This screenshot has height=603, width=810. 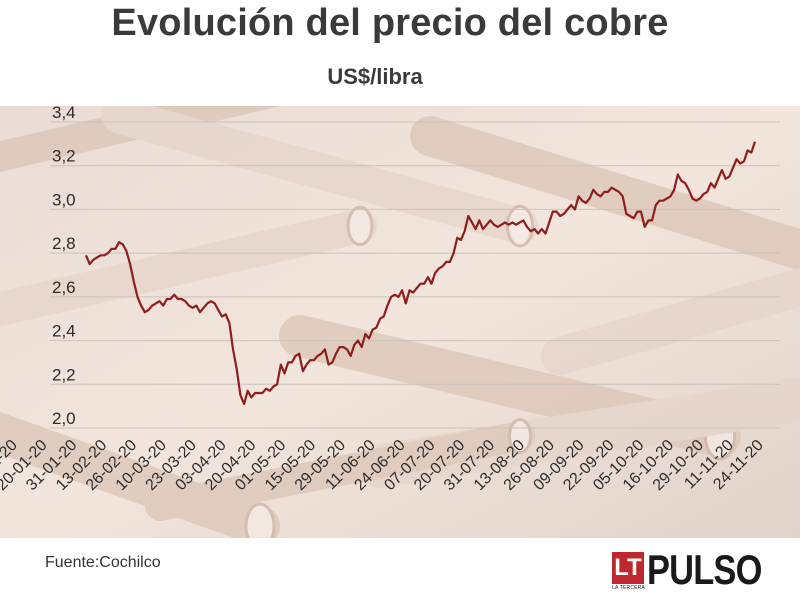 I want to click on y-tick-label: 3,2, so click(x=64, y=156).